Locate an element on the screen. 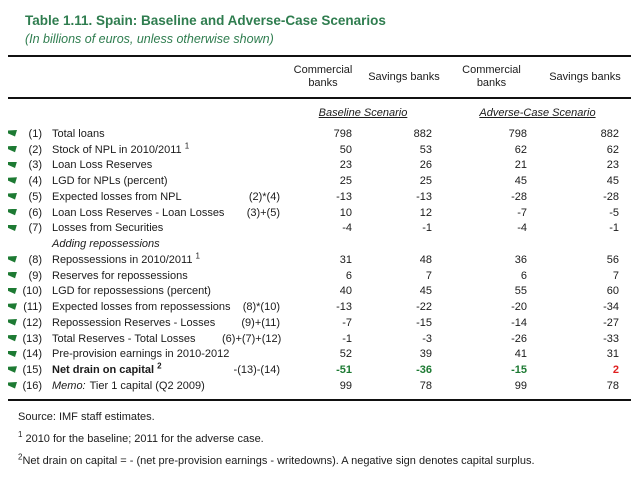 This screenshot has width=639, height=487. value-adverse-savings: -34 is located at coordinates (611, 307).